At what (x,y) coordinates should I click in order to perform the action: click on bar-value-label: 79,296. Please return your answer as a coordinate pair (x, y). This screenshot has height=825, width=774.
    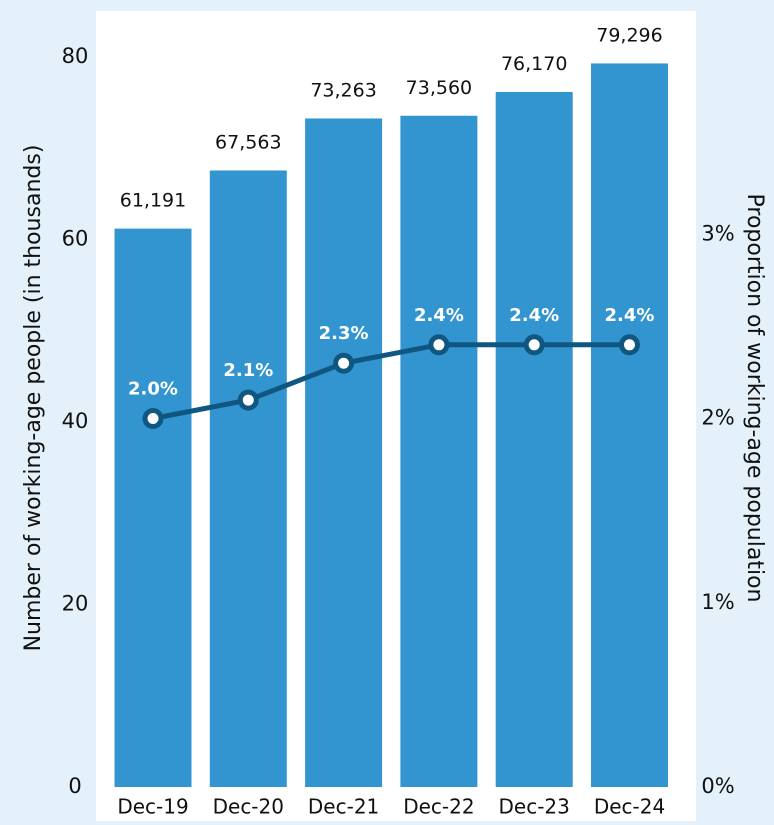
    Looking at the image, I should click on (629, 35).